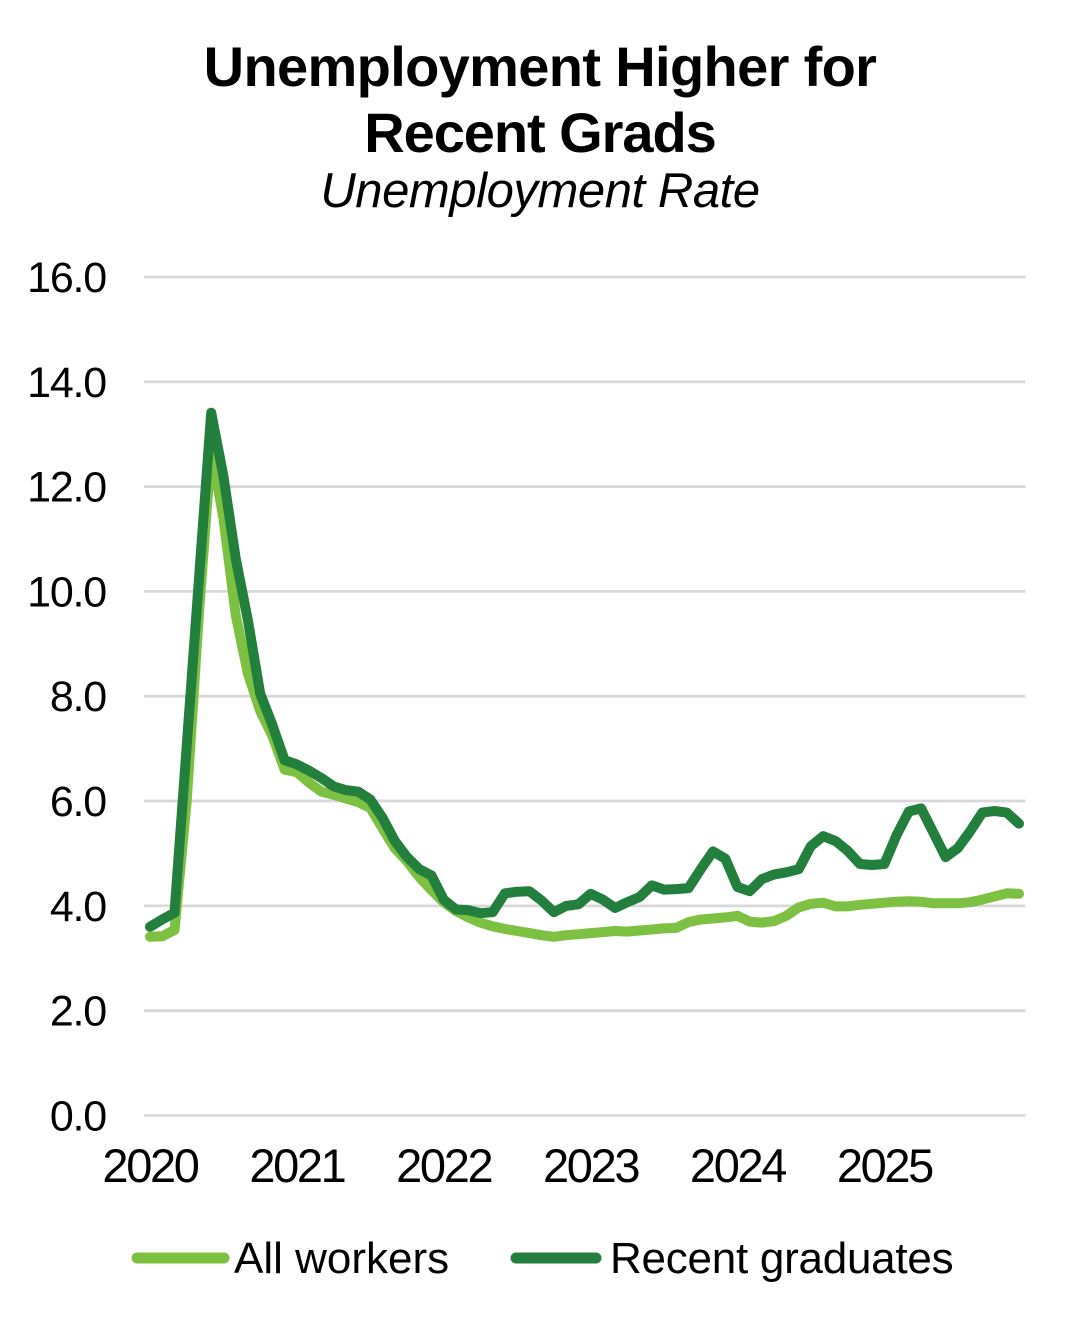 This screenshot has height=1323, width=1076. I want to click on svg-text: 16.0, so click(66, 278).